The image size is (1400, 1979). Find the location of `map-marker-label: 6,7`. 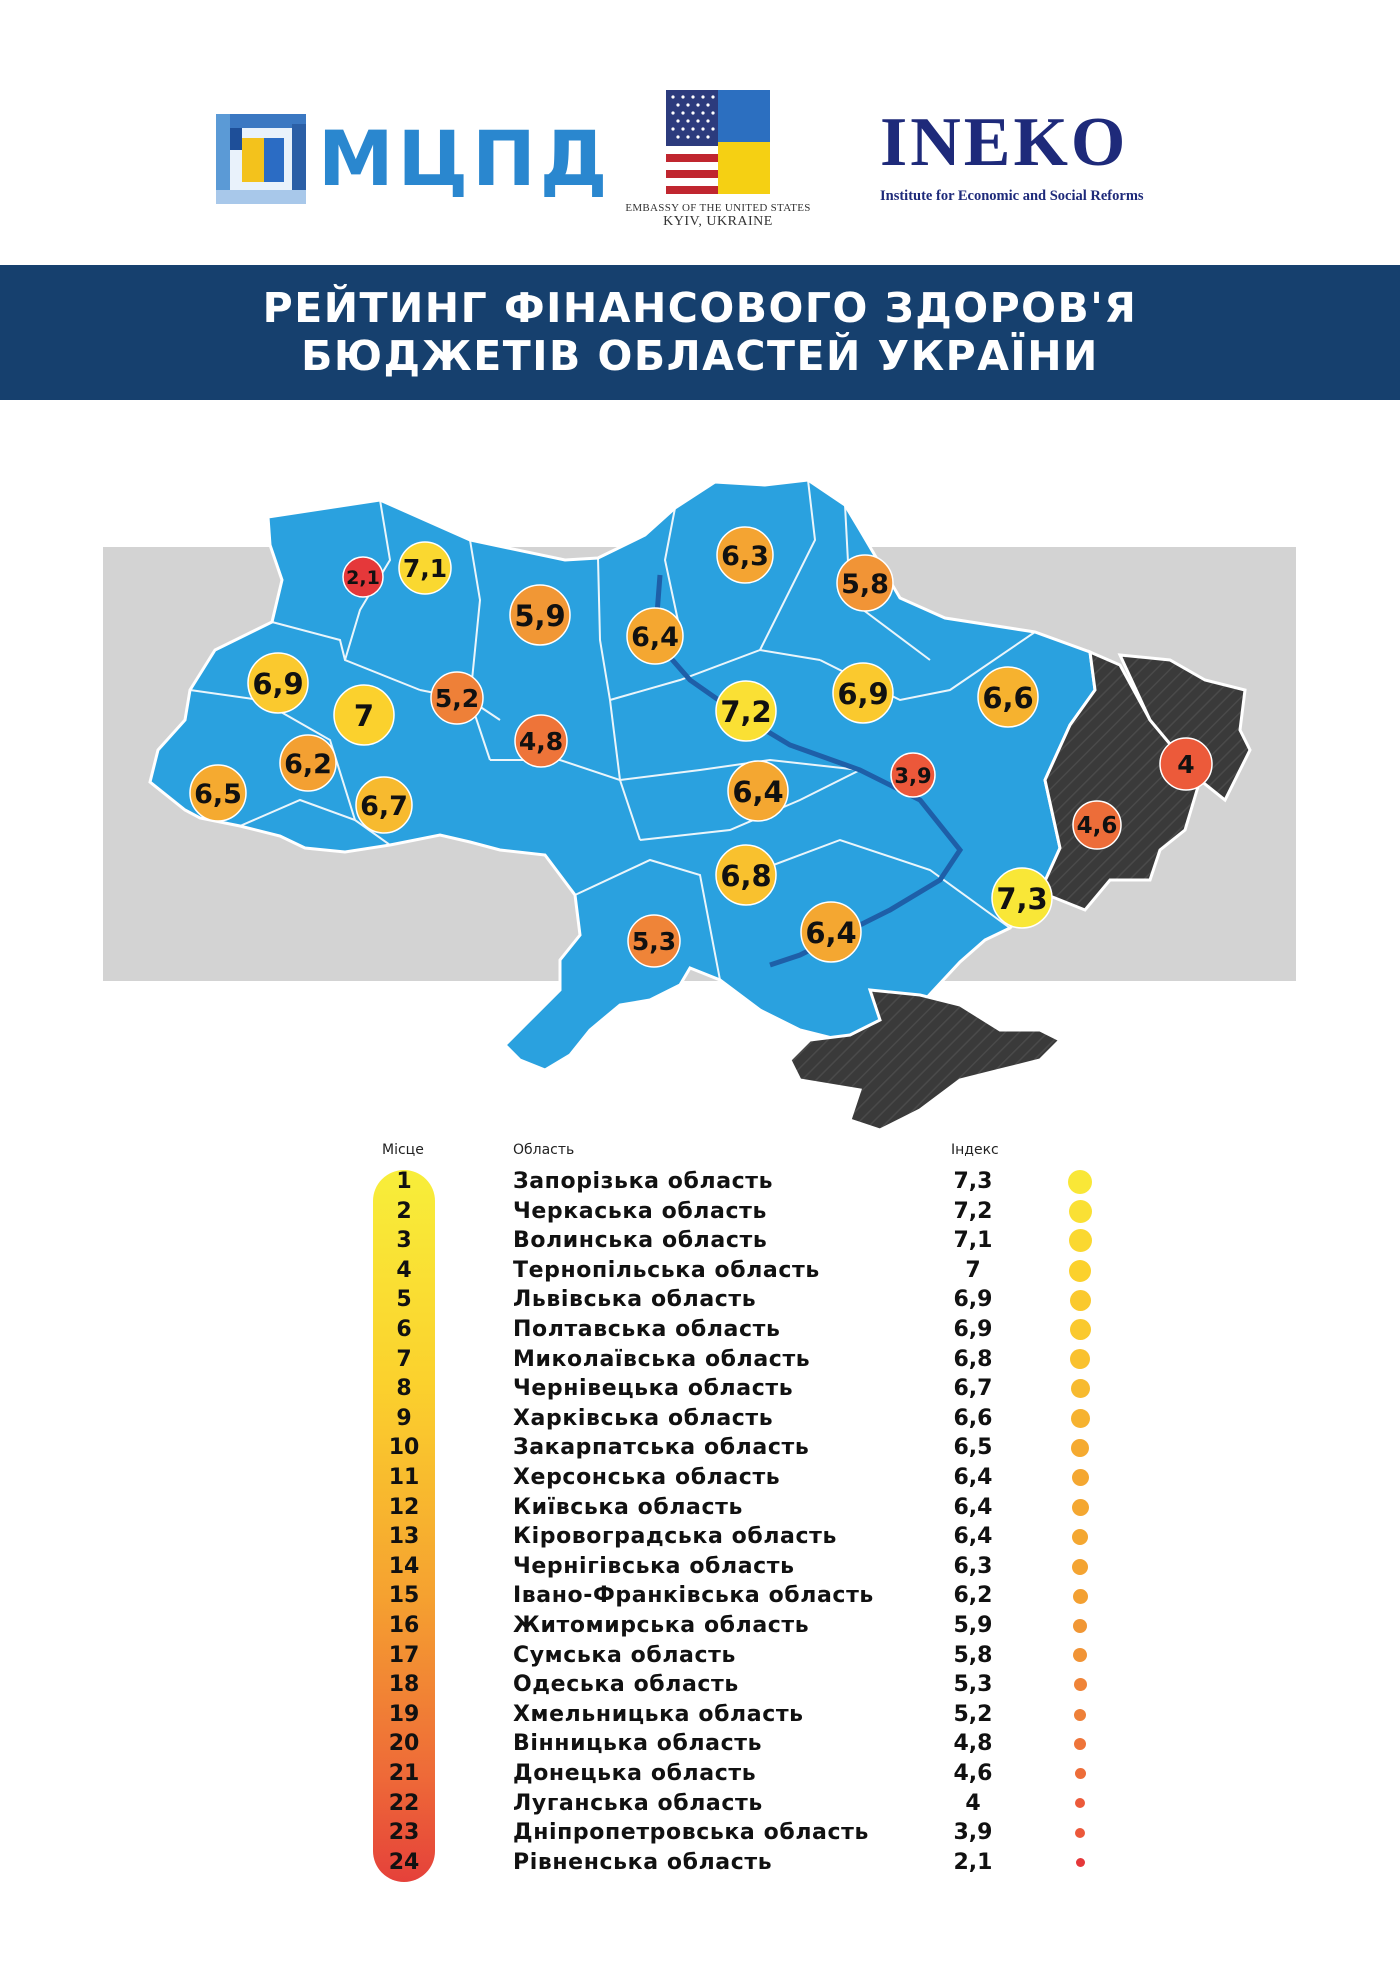

map-marker-label: 6,7 is located at coordinates (384, 806).